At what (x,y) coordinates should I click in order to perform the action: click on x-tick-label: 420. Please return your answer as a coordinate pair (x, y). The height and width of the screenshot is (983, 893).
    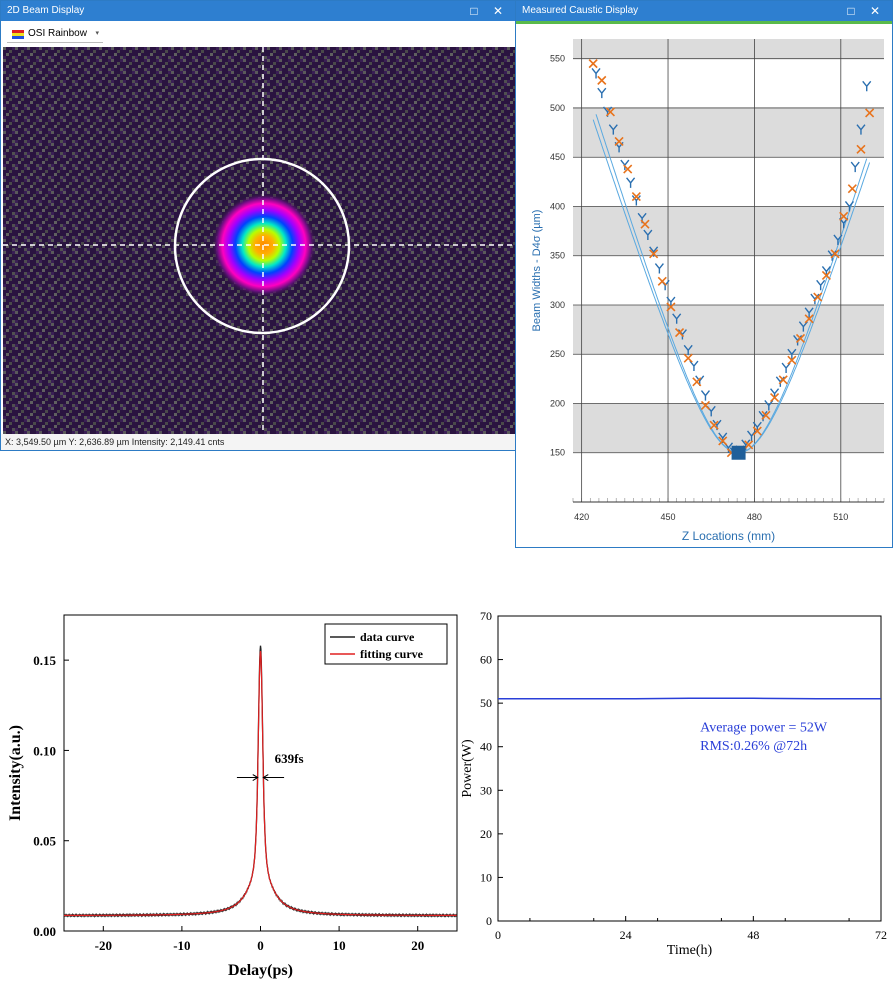
    Looking at the image, I should click on (581, 517).